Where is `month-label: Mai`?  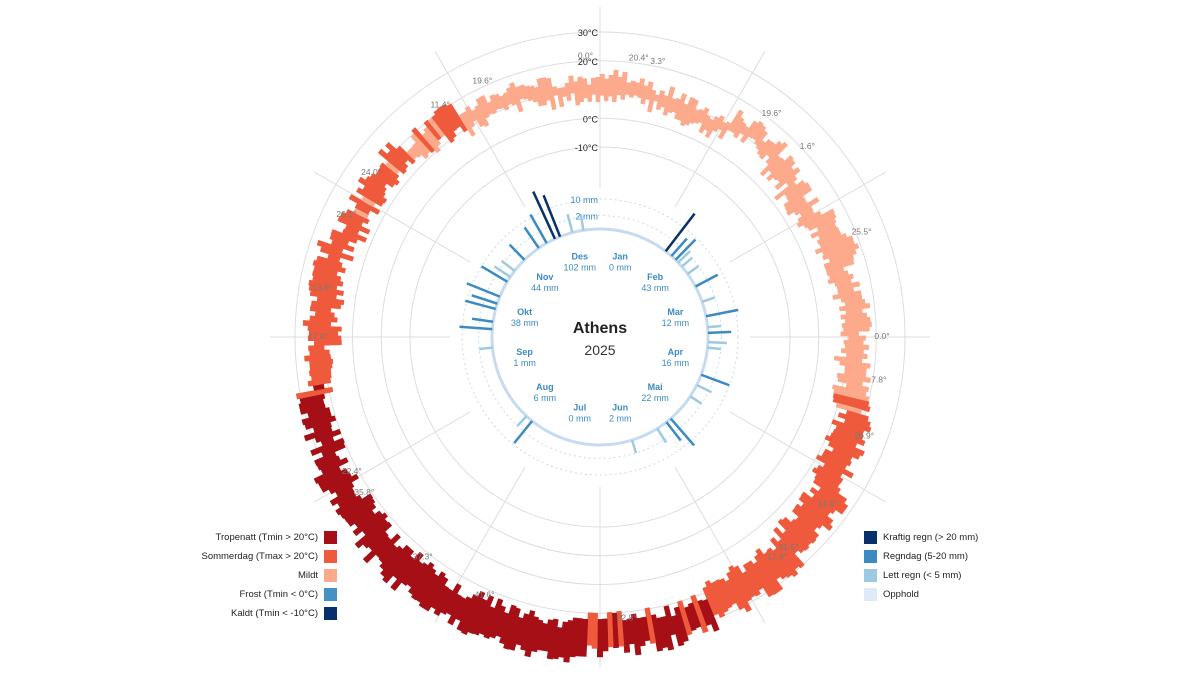 month-label: Mai is located at coordinates (655, 387).